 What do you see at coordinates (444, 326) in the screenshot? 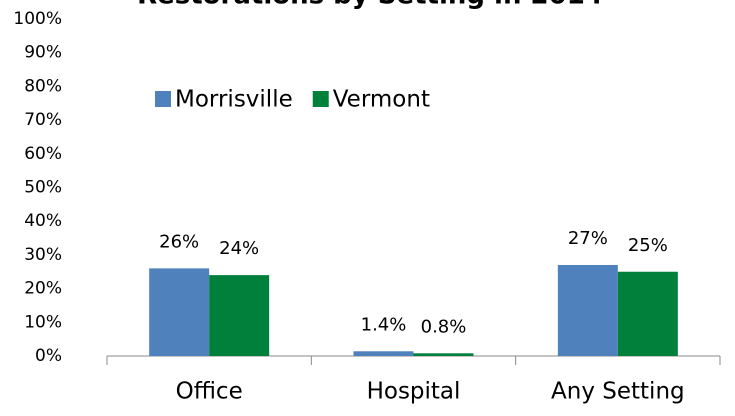
I see `value-label: 0.8%` at bounding box center [444, 326].